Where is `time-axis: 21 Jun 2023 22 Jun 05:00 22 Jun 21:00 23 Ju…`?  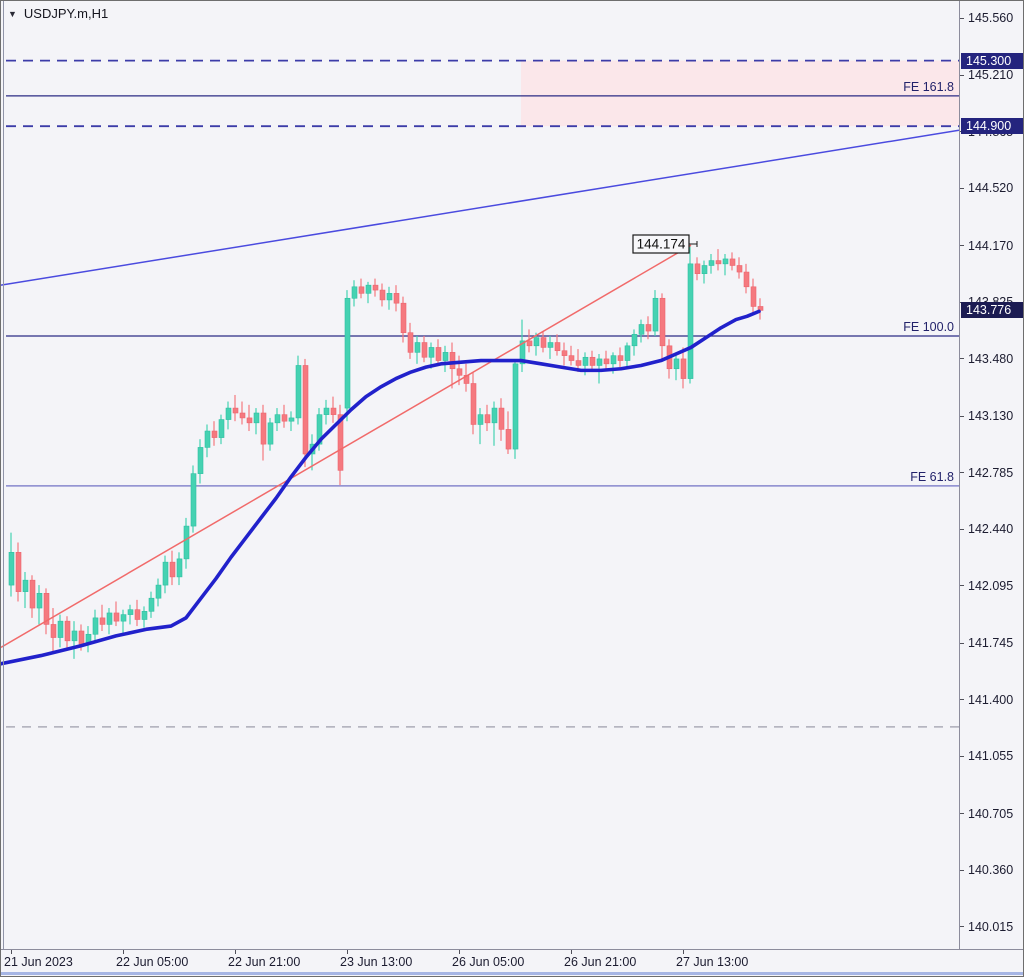
time-axis: 21 Jun 2023 22 Jun 05:00 22 Jun 21:00 23 Ju… is located at coordinates (512, 961).